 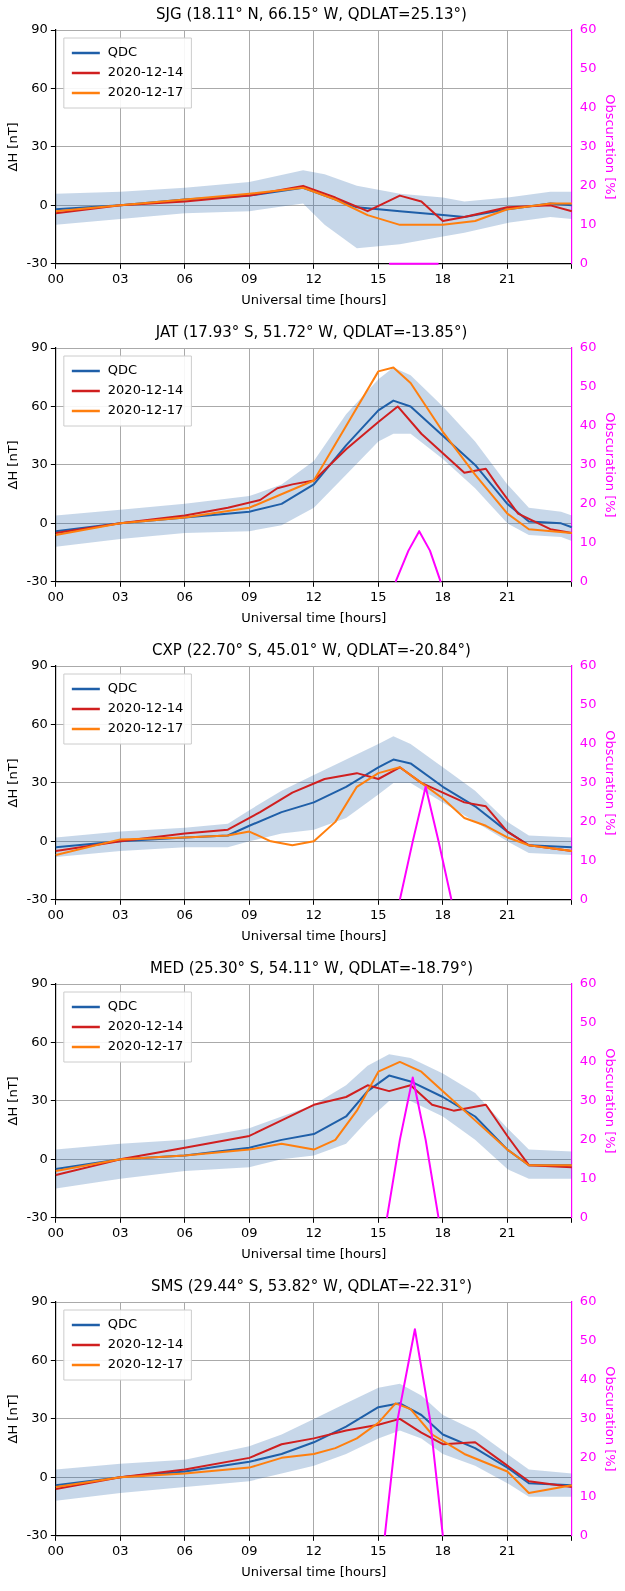 What do you see at coordinates (311, 331) in the screenshot?
I see `chart-title: JAT (17.93° S, 51.72° W, QDLAT=-13.85°)` at bounding box center [311, 331].